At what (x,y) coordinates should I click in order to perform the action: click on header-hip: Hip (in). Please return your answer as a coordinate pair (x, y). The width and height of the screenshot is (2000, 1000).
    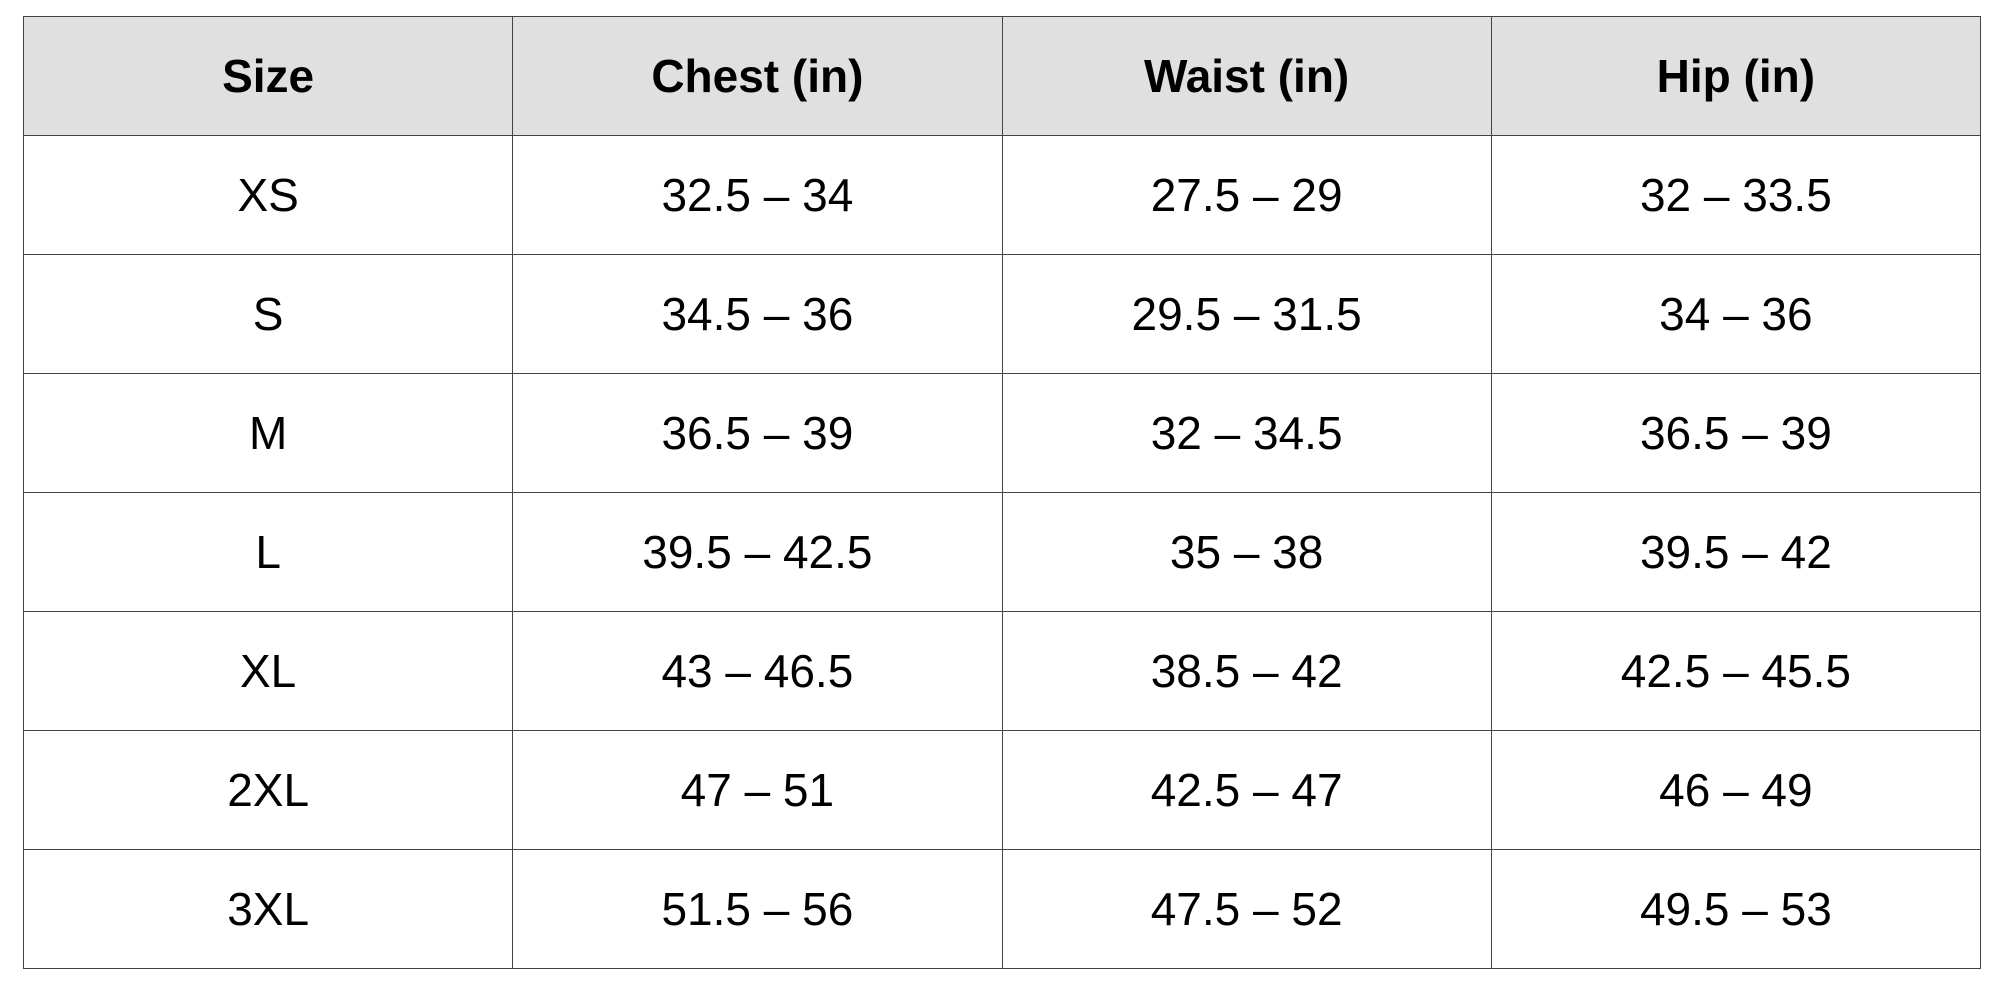
    Looking at the image, I should click on (1736, 76).